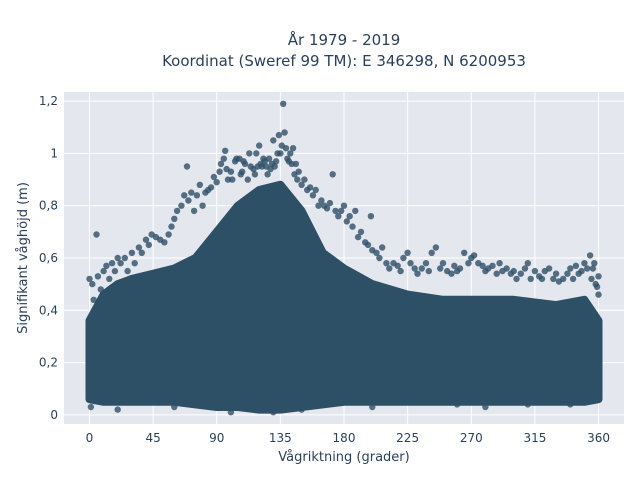 Image resolution: width=640 pixels, height=480 pixels. Describe the element at coordinates (90, 438) in the screenshot. I see `x-tick-label: 0` at that location.